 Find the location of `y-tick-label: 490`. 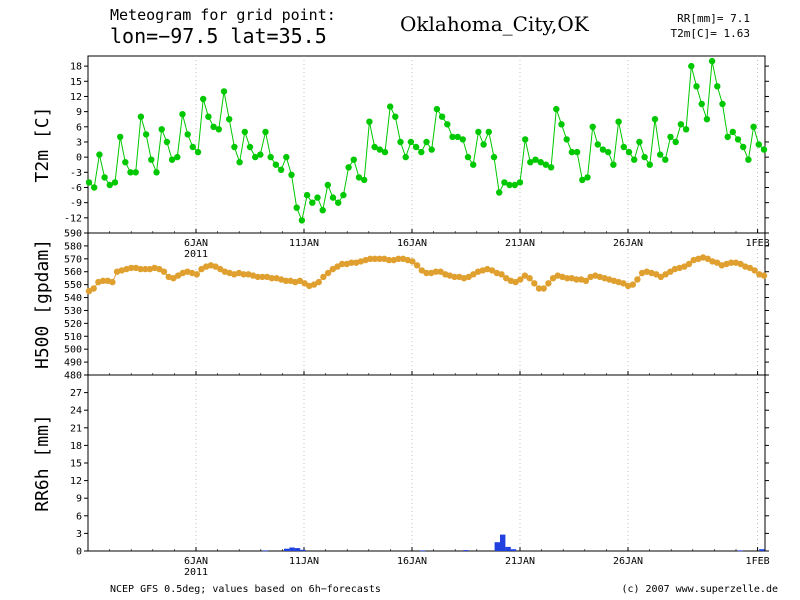

y-tick-label: 490 is located at coordinates (73, 363).